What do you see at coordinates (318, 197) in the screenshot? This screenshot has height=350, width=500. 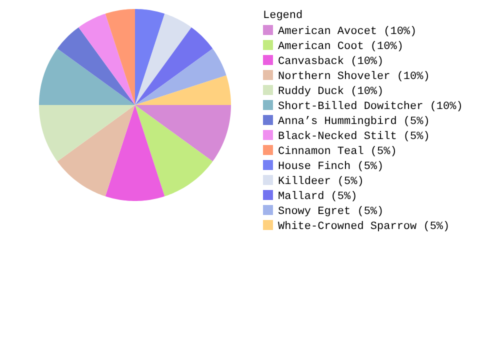 I see `legend-label: Mallard (5%)` at bounding box center [318, 197].